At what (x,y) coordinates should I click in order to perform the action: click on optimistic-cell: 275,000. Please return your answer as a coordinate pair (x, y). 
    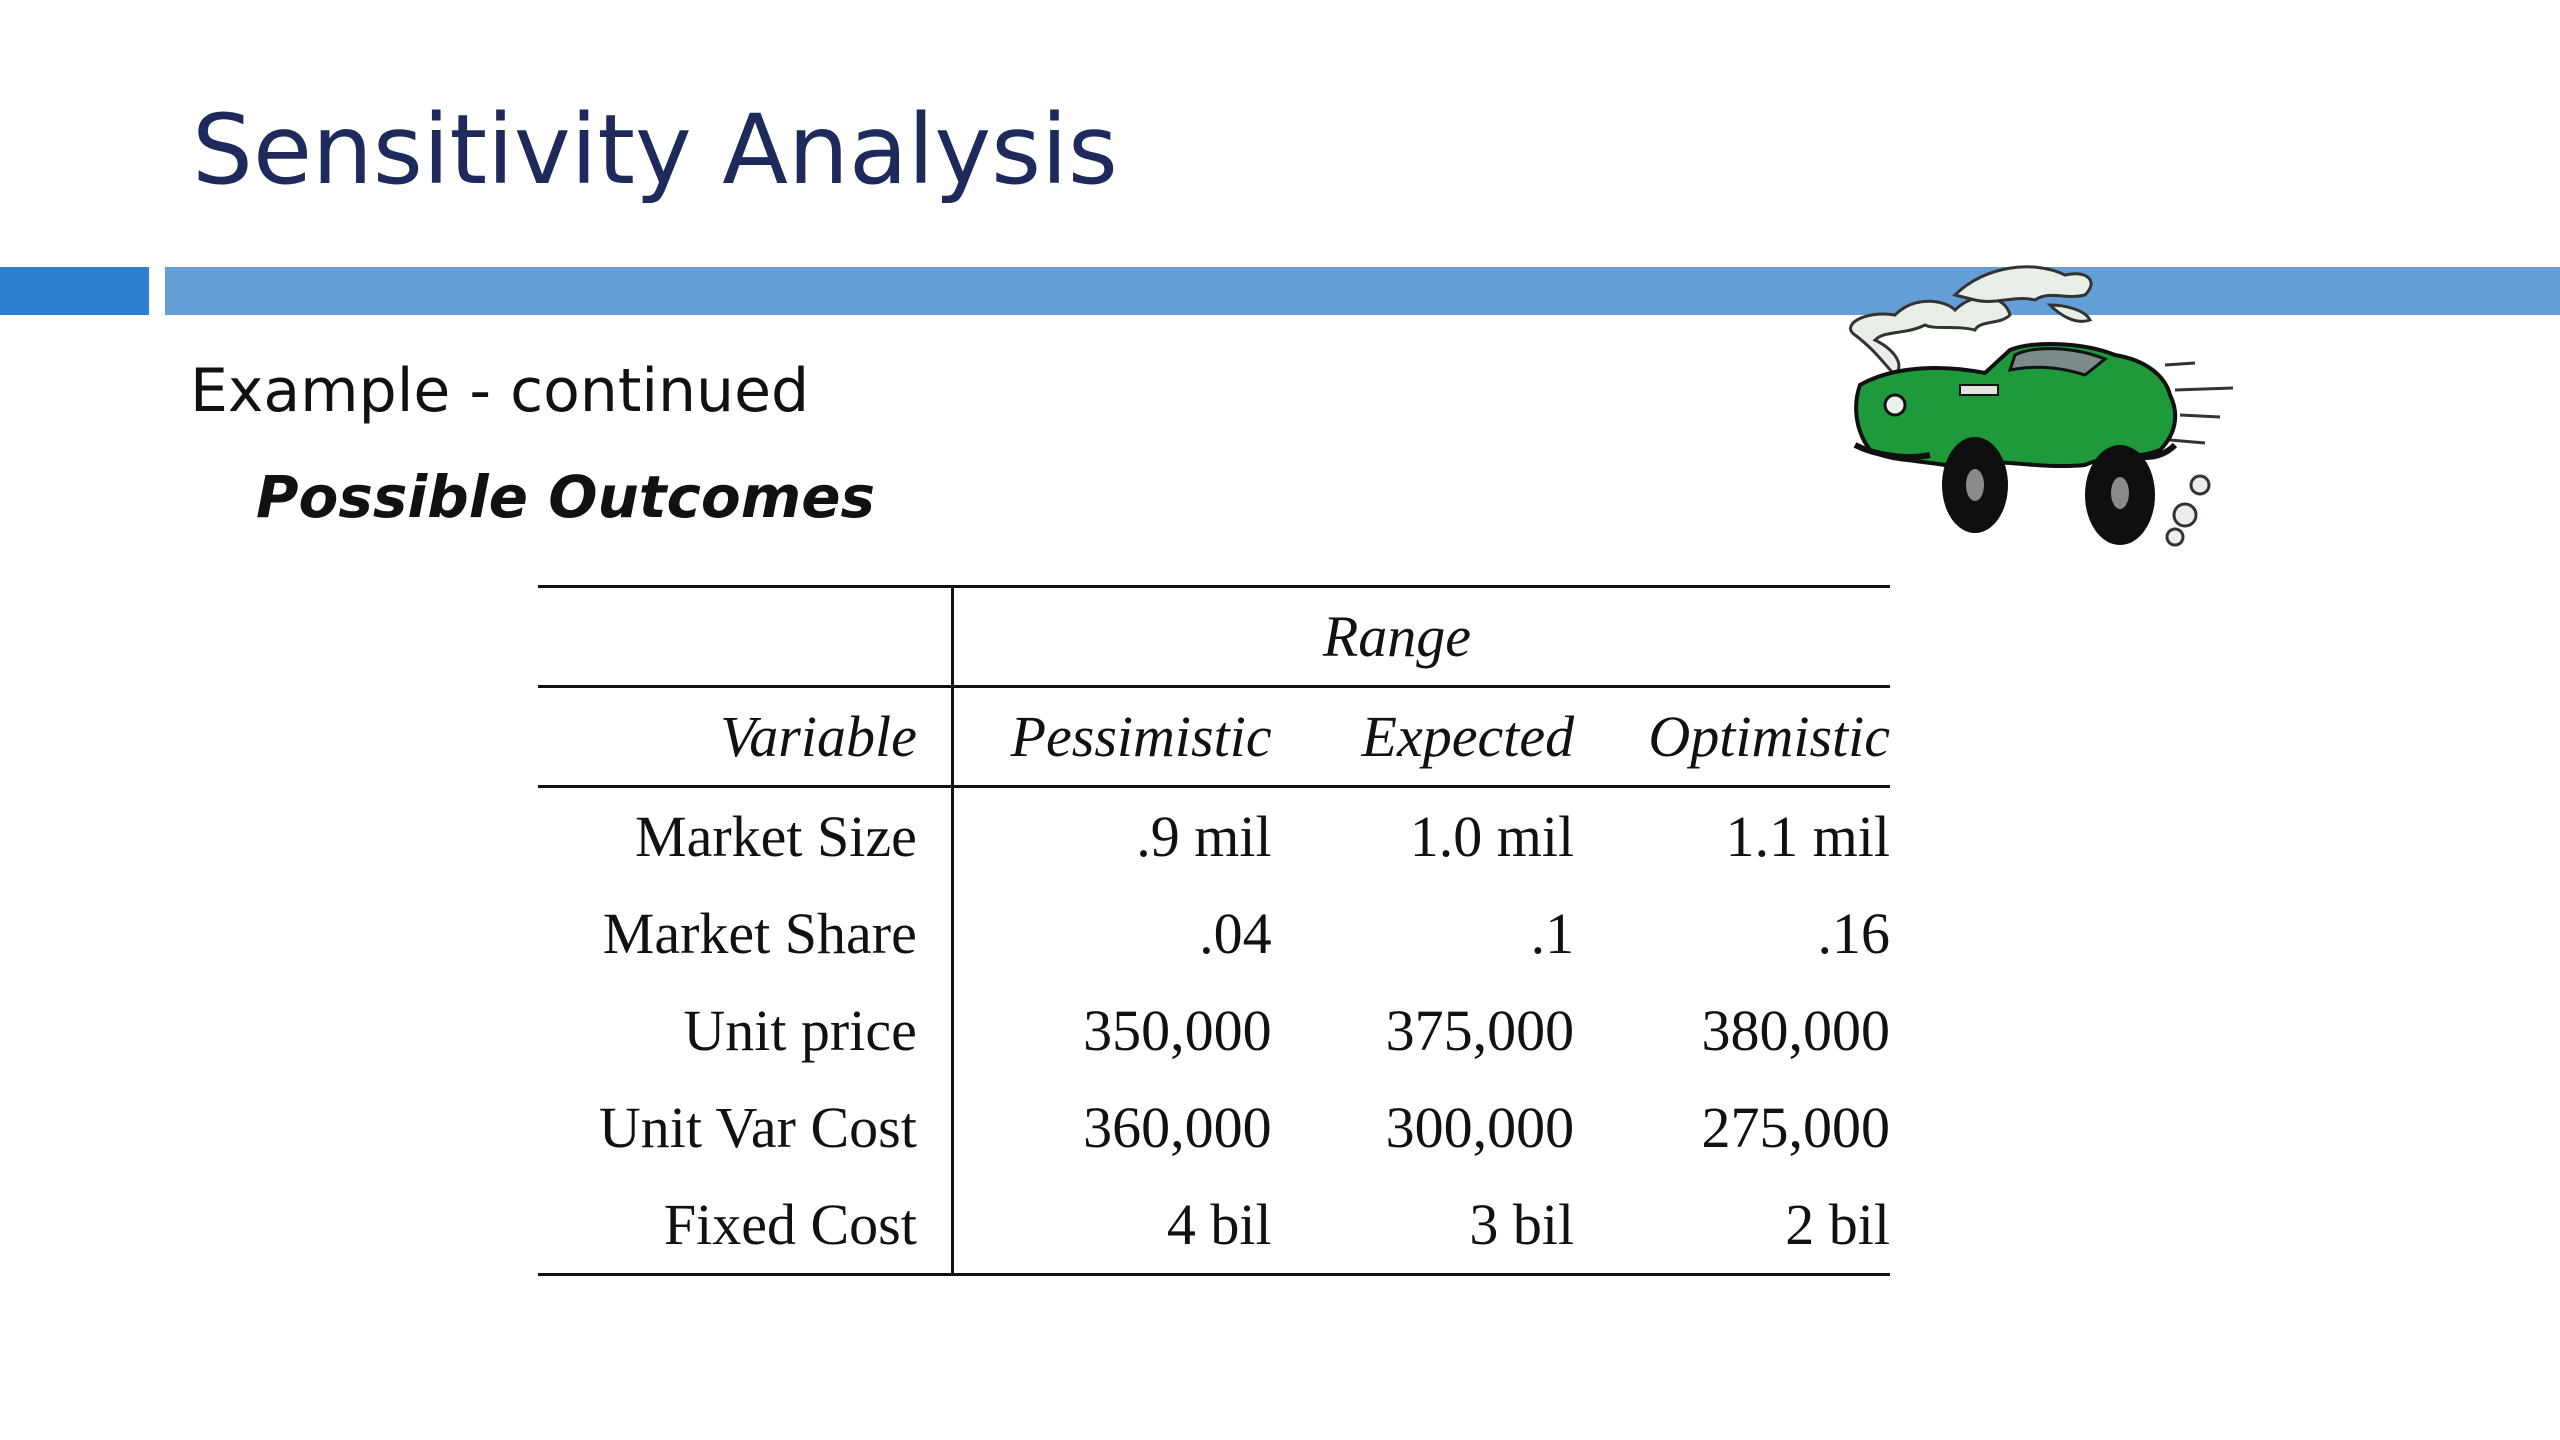
    Looking at the image, I should click on (1796, 1127).